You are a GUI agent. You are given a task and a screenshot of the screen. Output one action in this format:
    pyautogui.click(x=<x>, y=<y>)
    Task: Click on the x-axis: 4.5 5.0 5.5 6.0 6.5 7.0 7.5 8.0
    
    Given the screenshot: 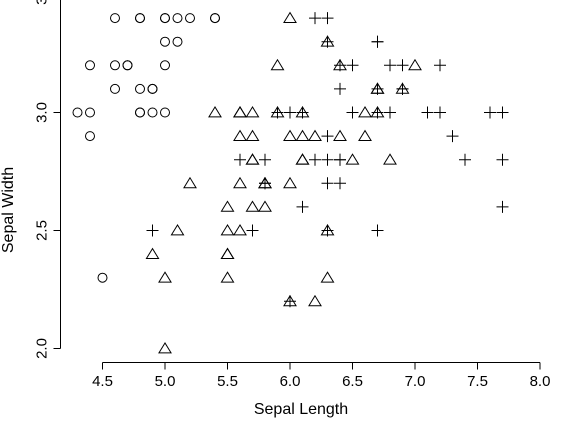 What is the action you would take?
    pyautogui.click(x=321, y=376)
    